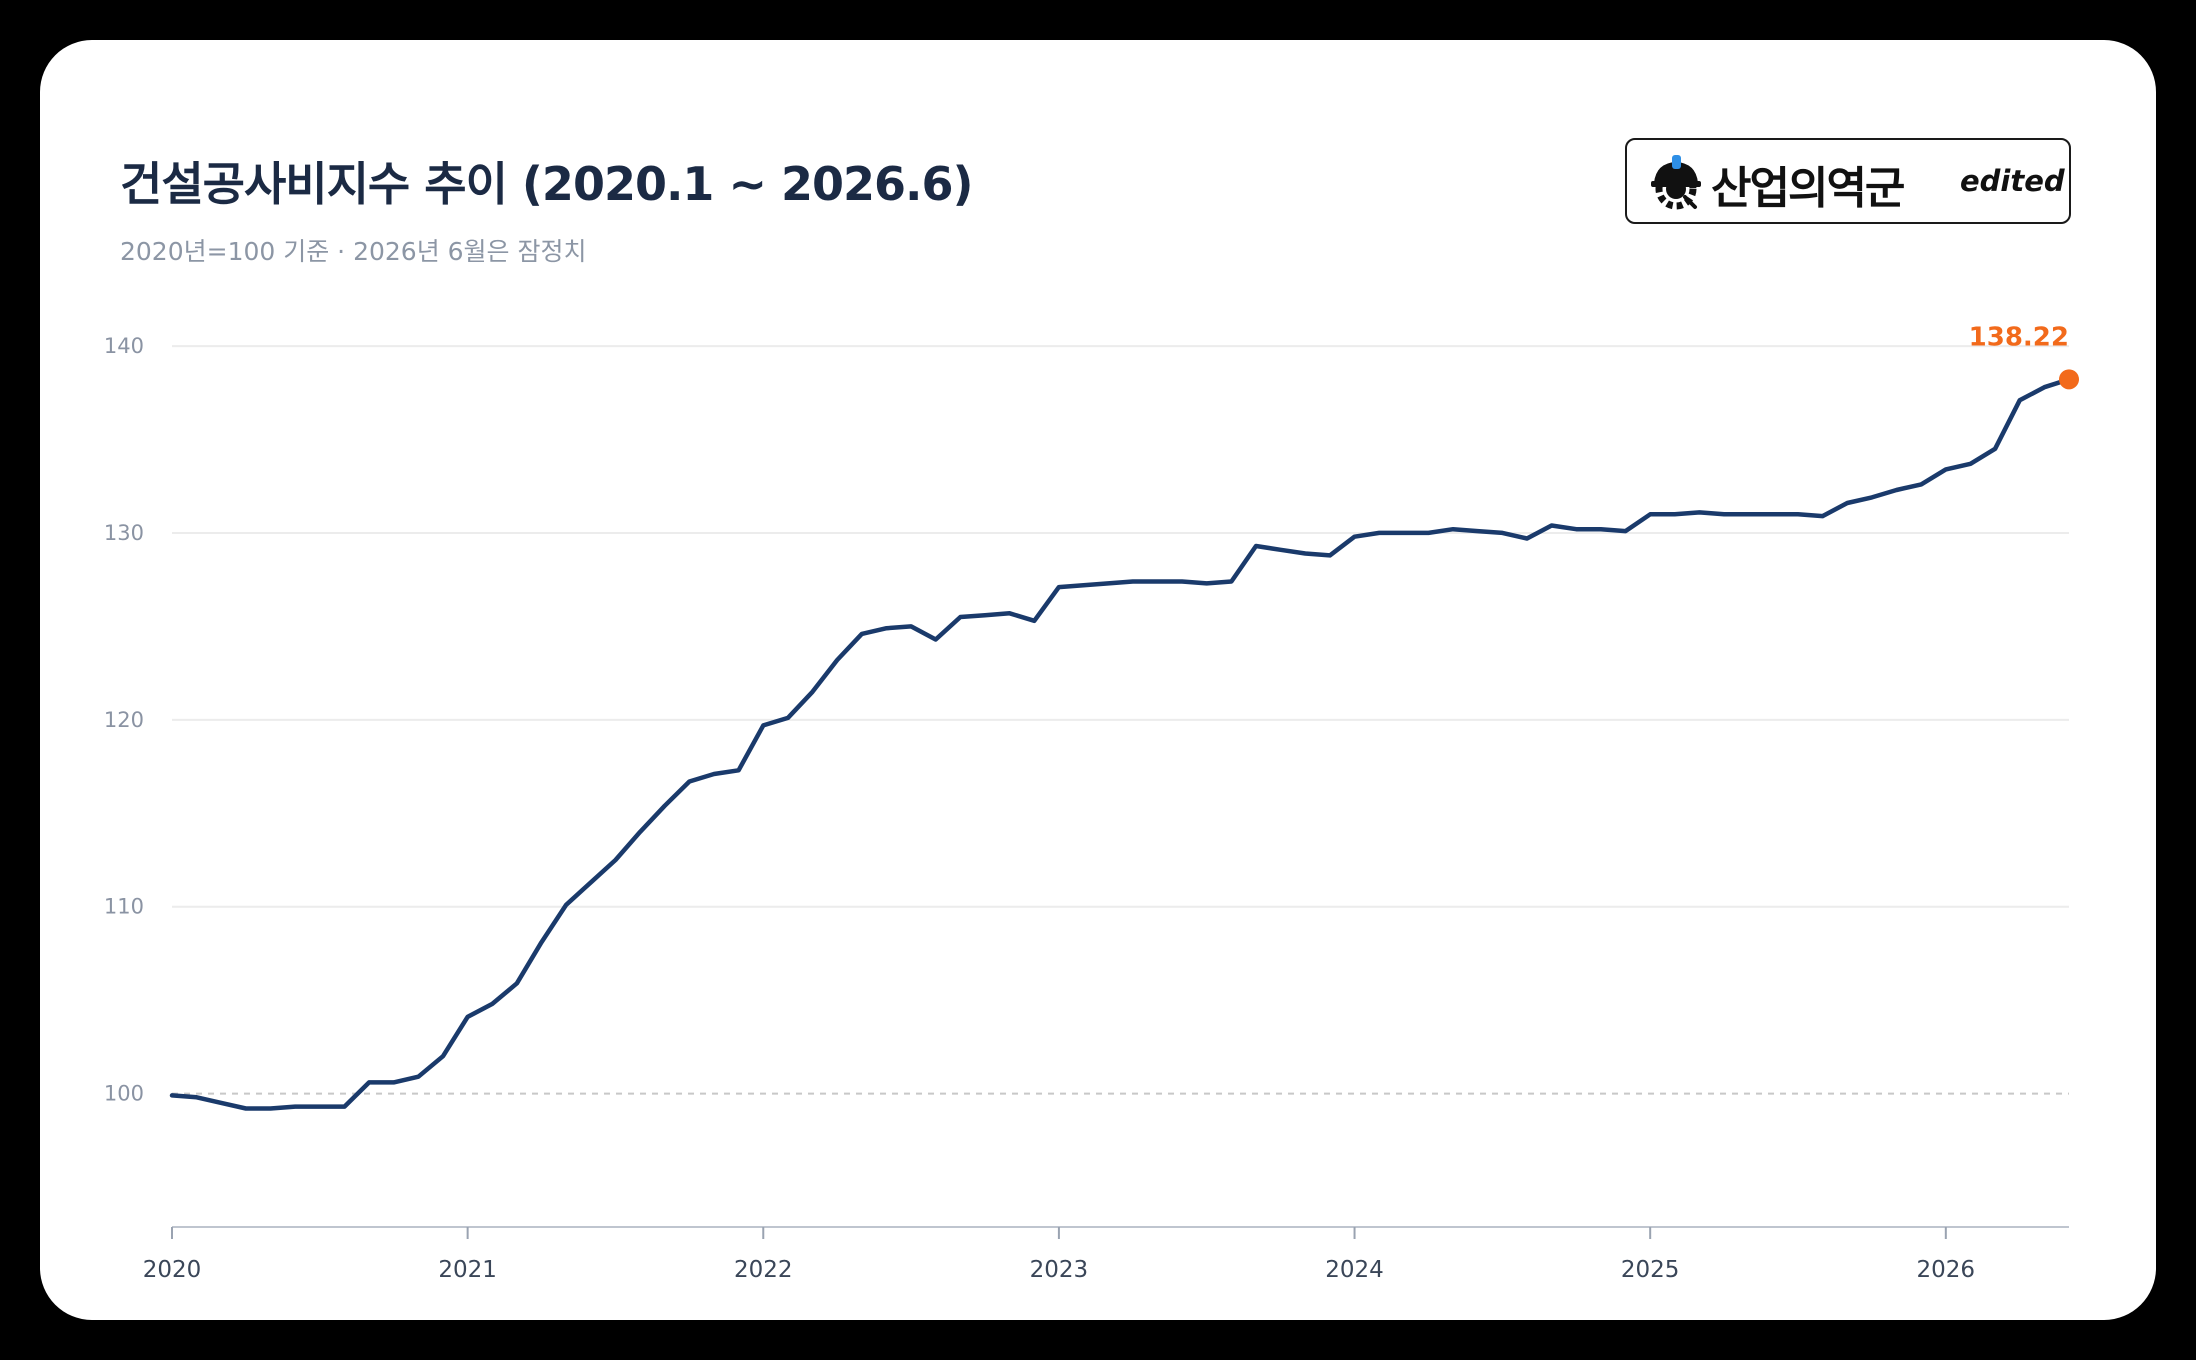 The image size is (2196, 1360). Describe the element at coordinates (1059, 1270) in the screenshot. I see `x-tick-label: 2023` at that location.